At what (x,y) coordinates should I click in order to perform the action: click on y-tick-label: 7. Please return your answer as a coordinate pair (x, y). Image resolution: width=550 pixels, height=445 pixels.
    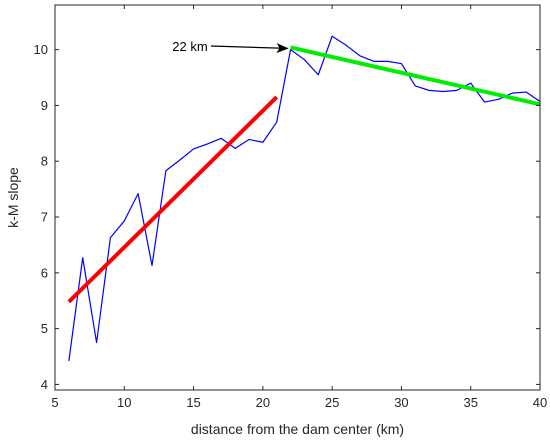
    Looking at the image, I should click on (44, 217).